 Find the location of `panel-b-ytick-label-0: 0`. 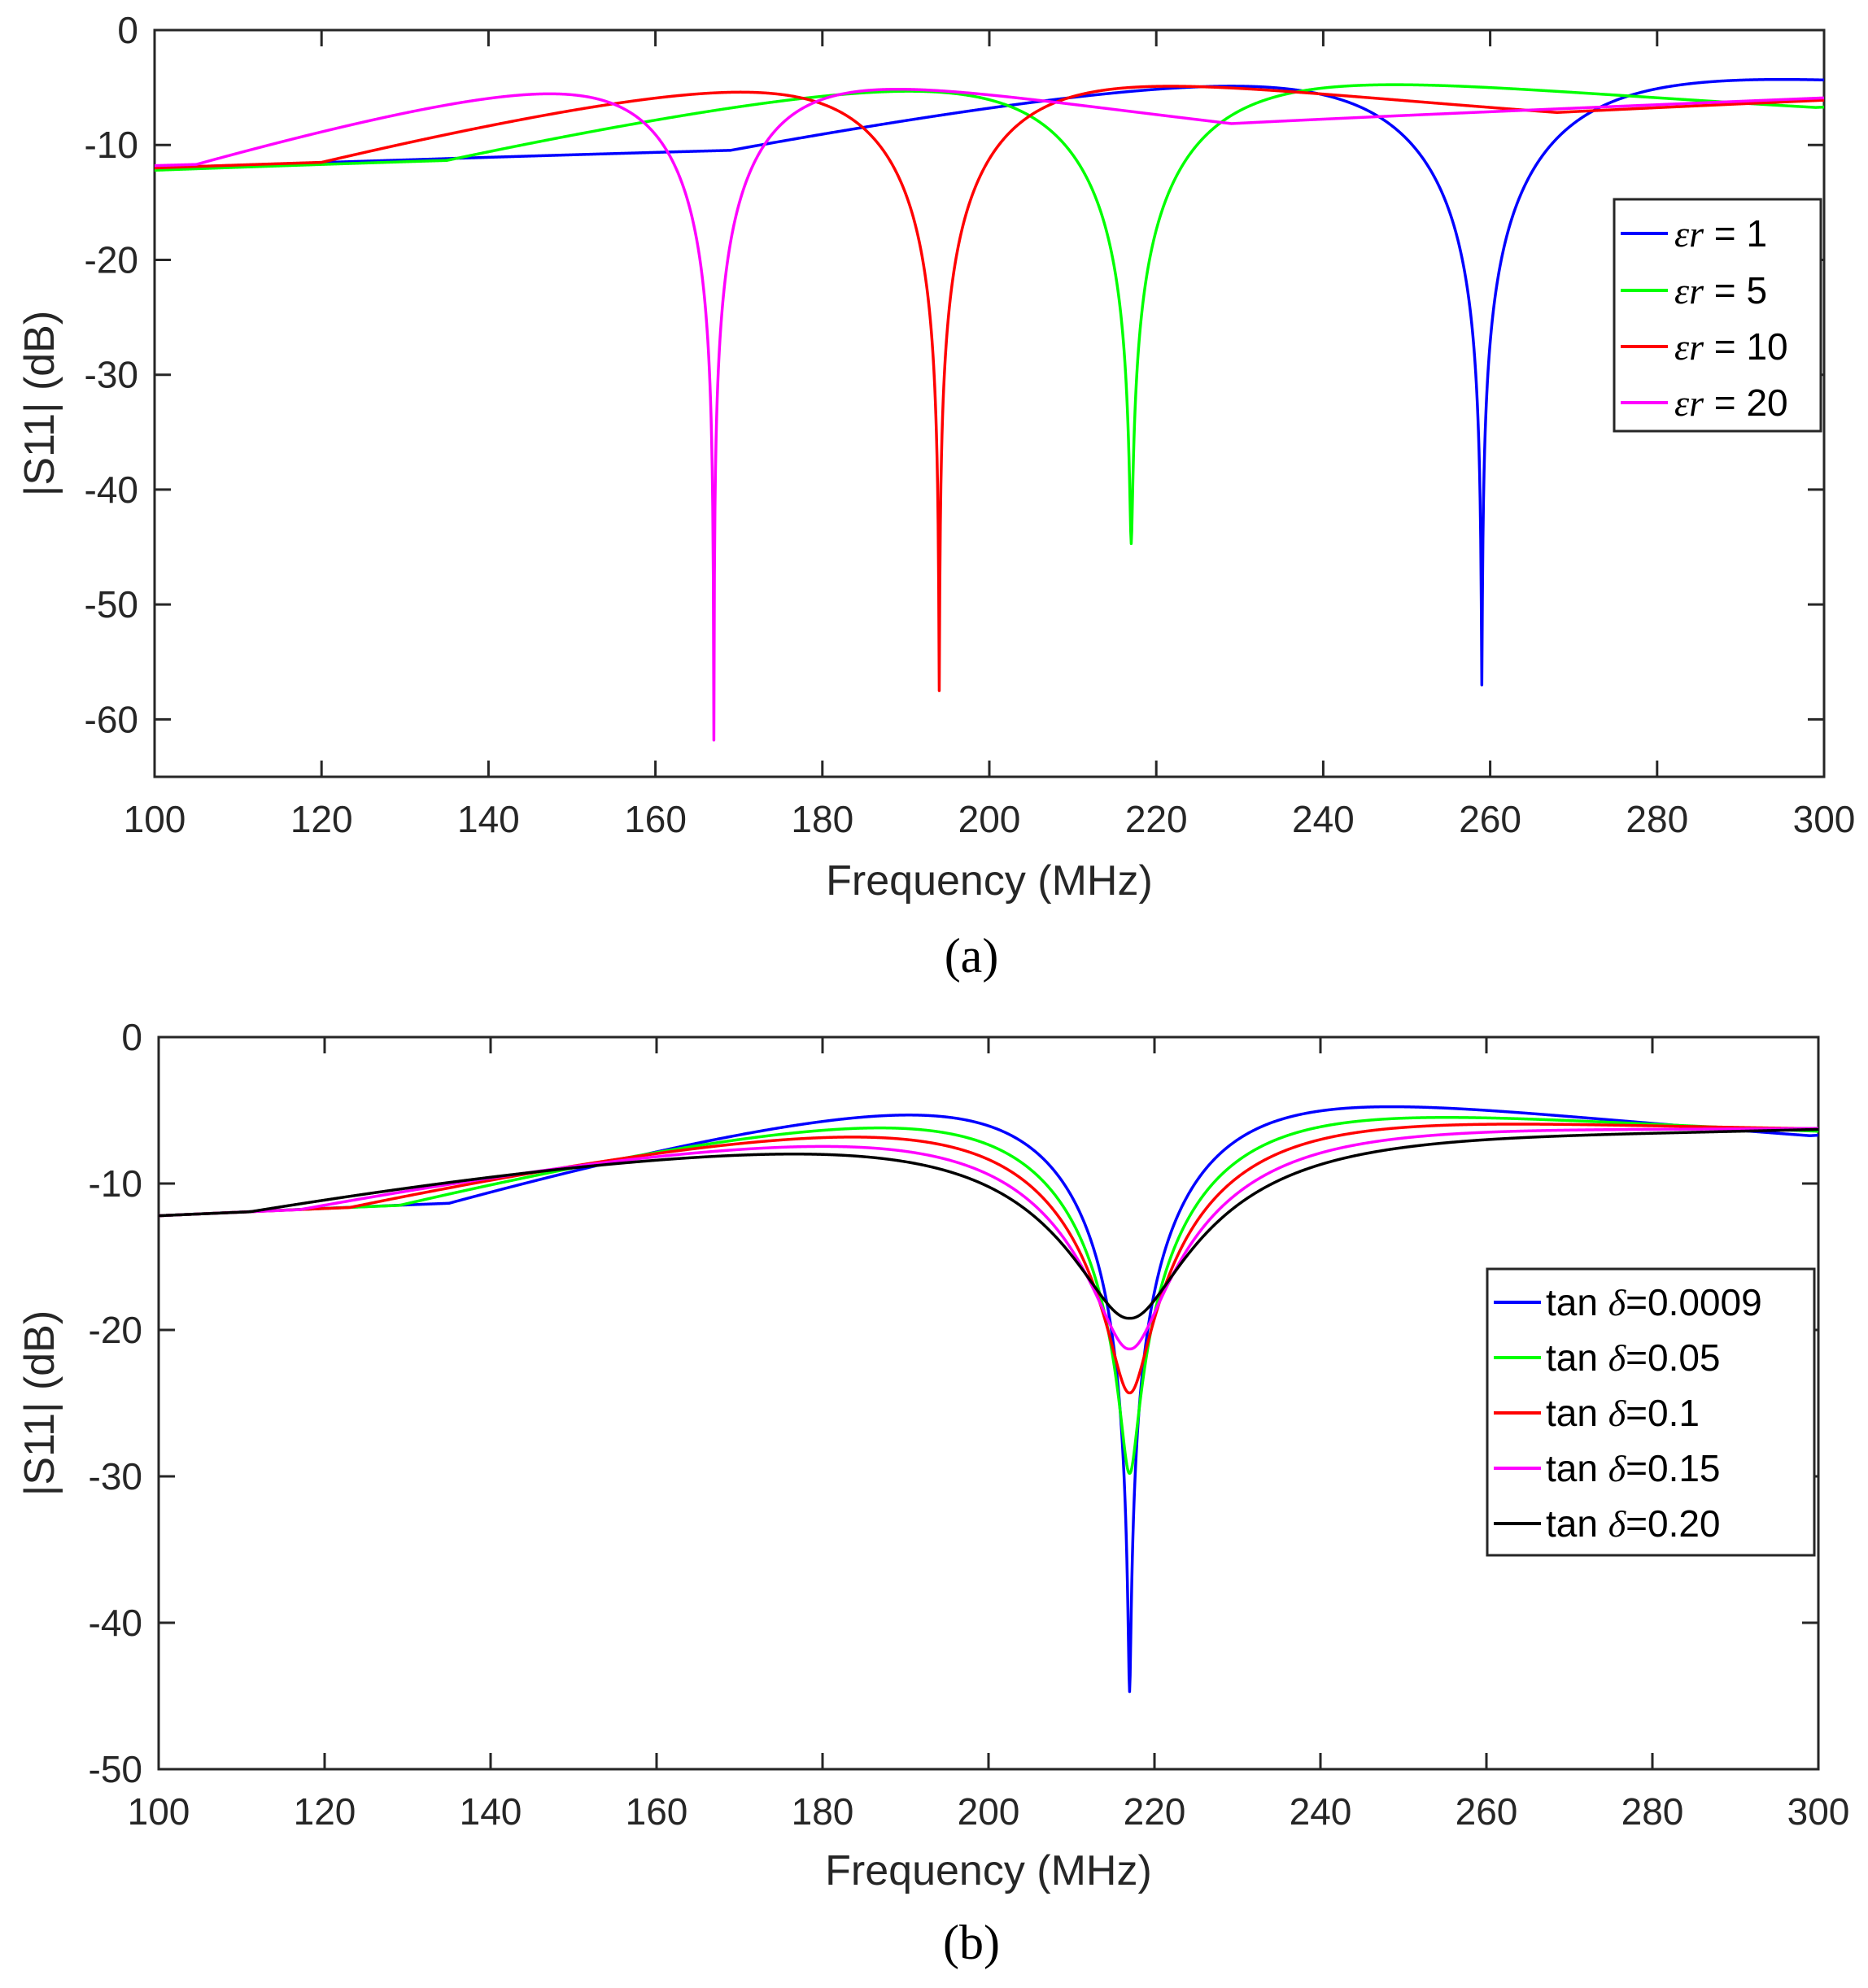

panel-b-ytick-label-0: 0 is located at coordinates (131, 1037).